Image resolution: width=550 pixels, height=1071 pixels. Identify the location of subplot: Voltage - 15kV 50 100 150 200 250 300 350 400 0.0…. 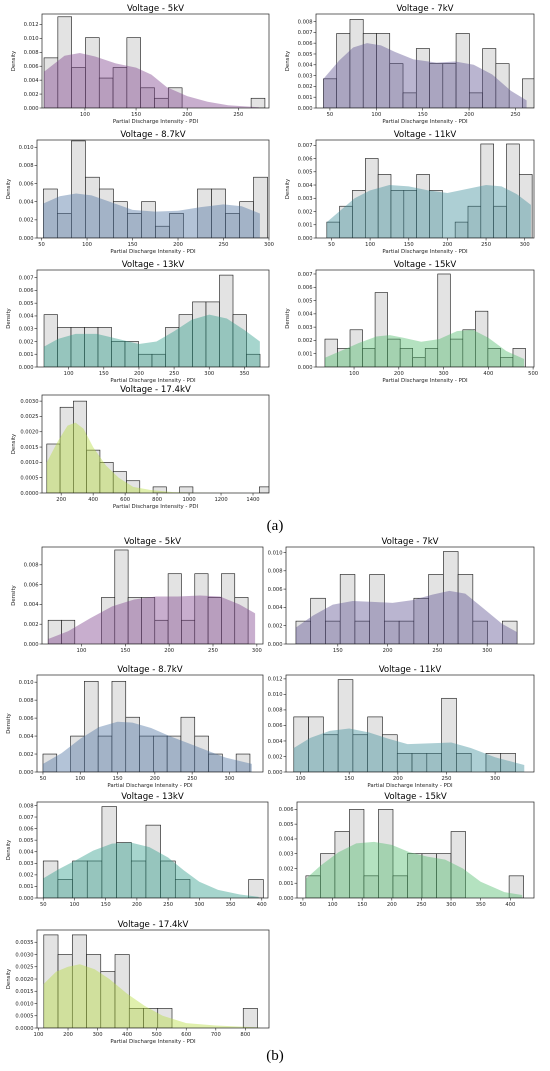
(407, 850).